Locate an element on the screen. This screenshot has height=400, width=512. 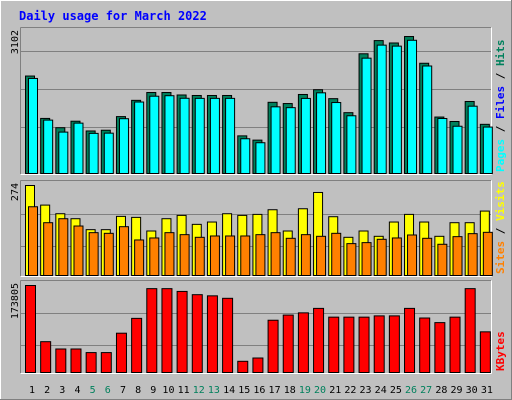
chart-title: Daily usage for March 2022 is located at coordinates (113, 16).